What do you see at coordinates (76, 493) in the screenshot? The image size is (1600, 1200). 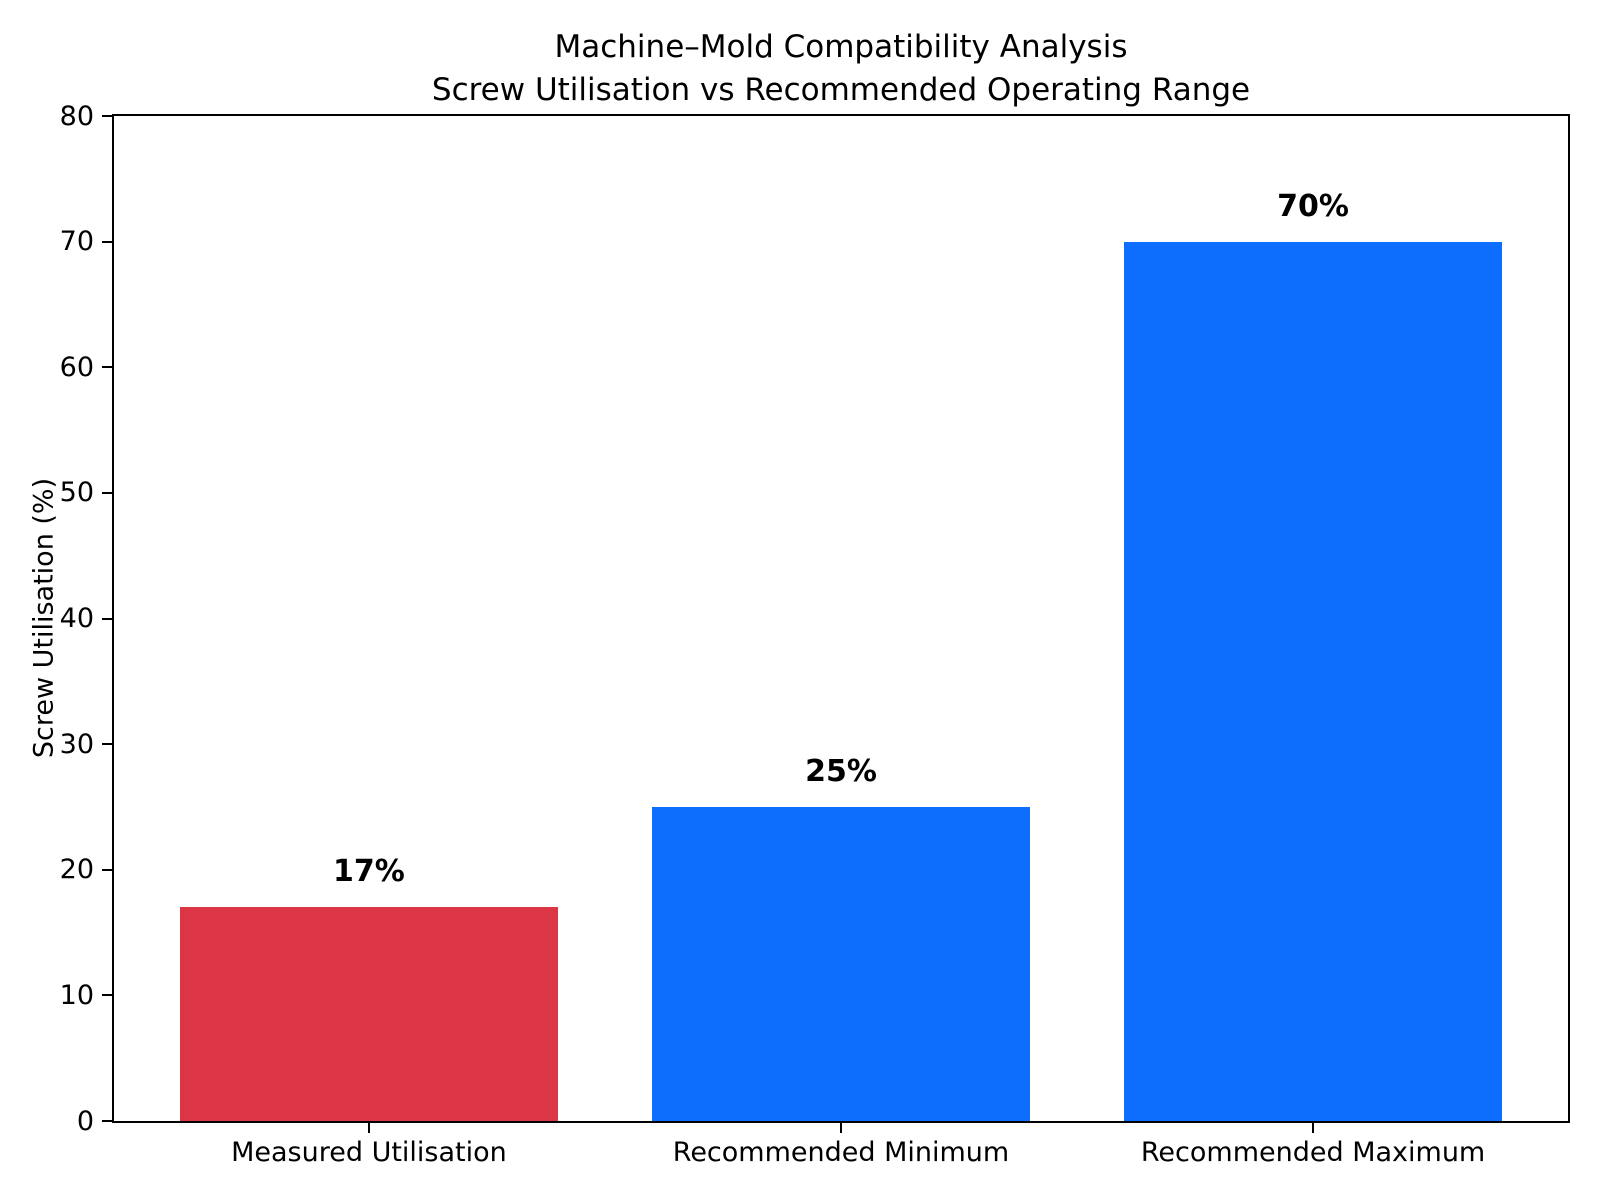 I see `y-tick-label: 50` at bounding box center [76, 493].